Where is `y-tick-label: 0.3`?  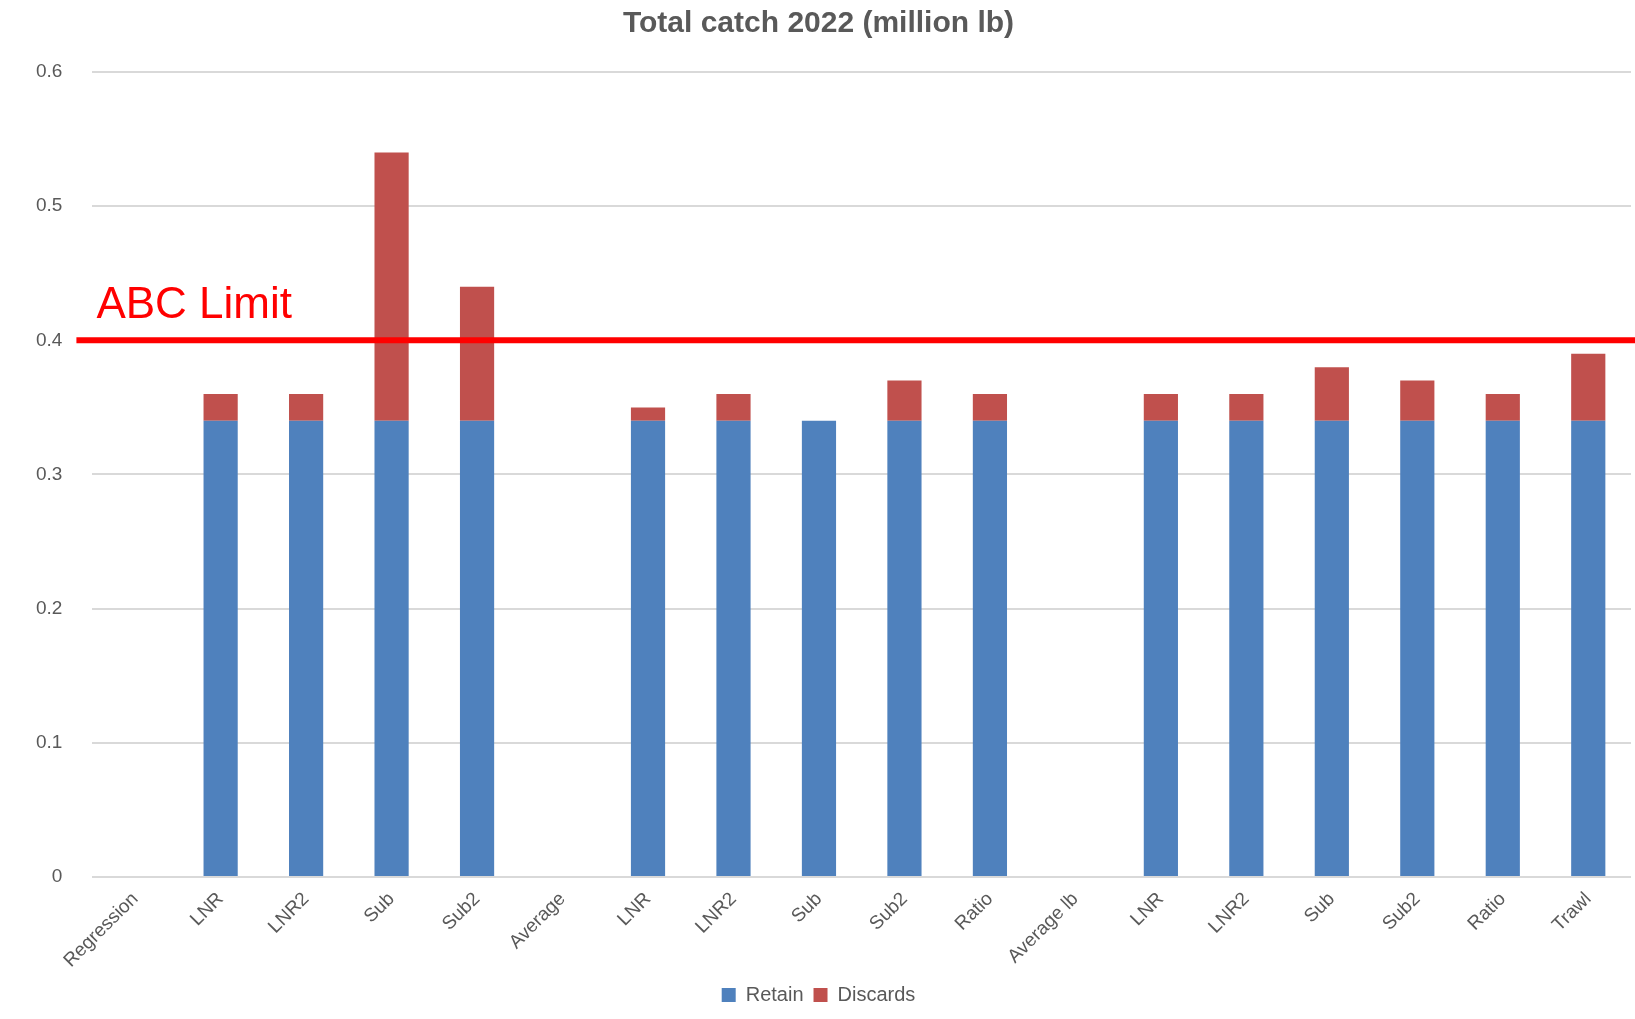
y-tick-label: 0.3 is located at coordinates (49, 473).